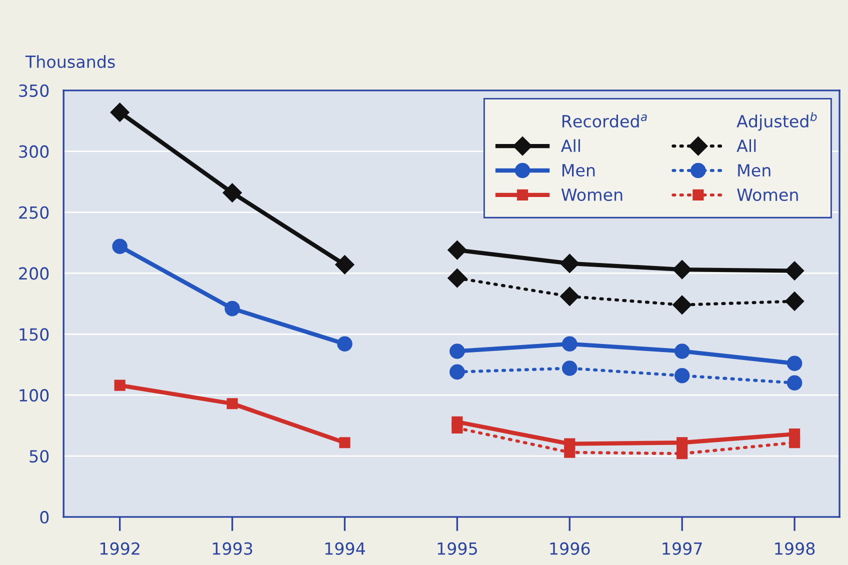 The height and width of the screenshot is (565, 848). What do you see at coordinates (795, 548) in the screenshot?
I see `x-tick-label: 1998` at bounding box center [795, 548].